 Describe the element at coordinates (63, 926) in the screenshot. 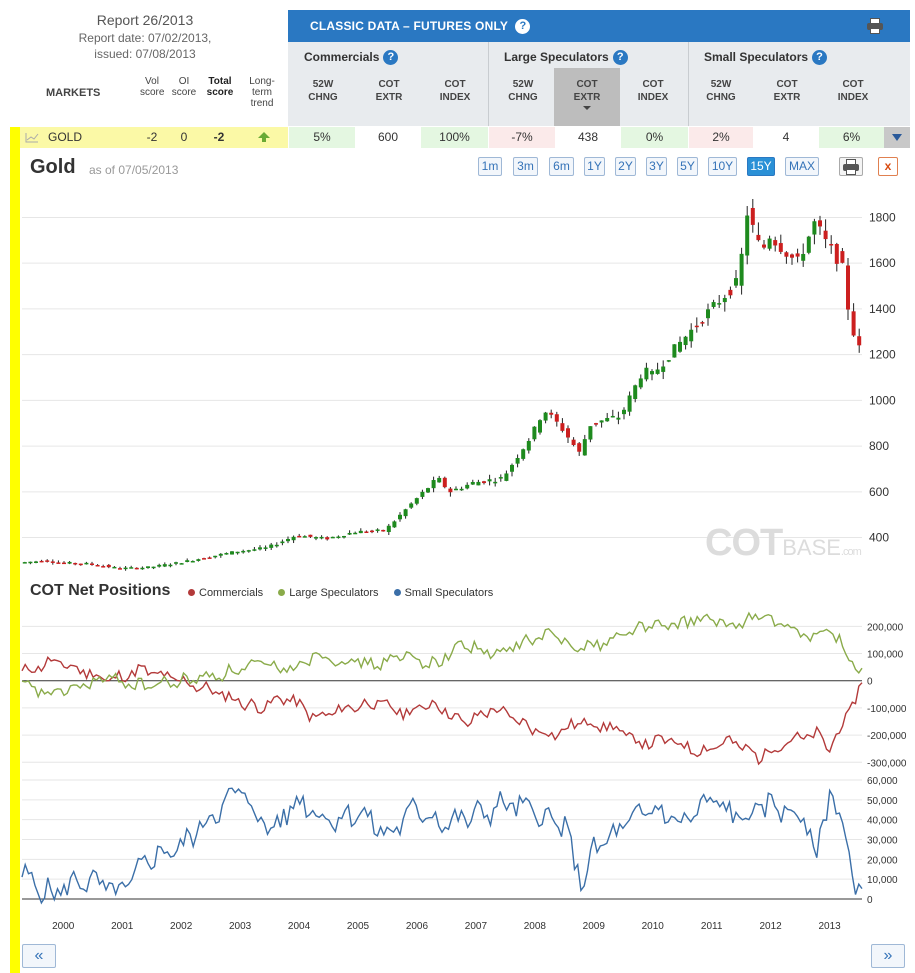

I see `x-tick-label: 2000` at that location.